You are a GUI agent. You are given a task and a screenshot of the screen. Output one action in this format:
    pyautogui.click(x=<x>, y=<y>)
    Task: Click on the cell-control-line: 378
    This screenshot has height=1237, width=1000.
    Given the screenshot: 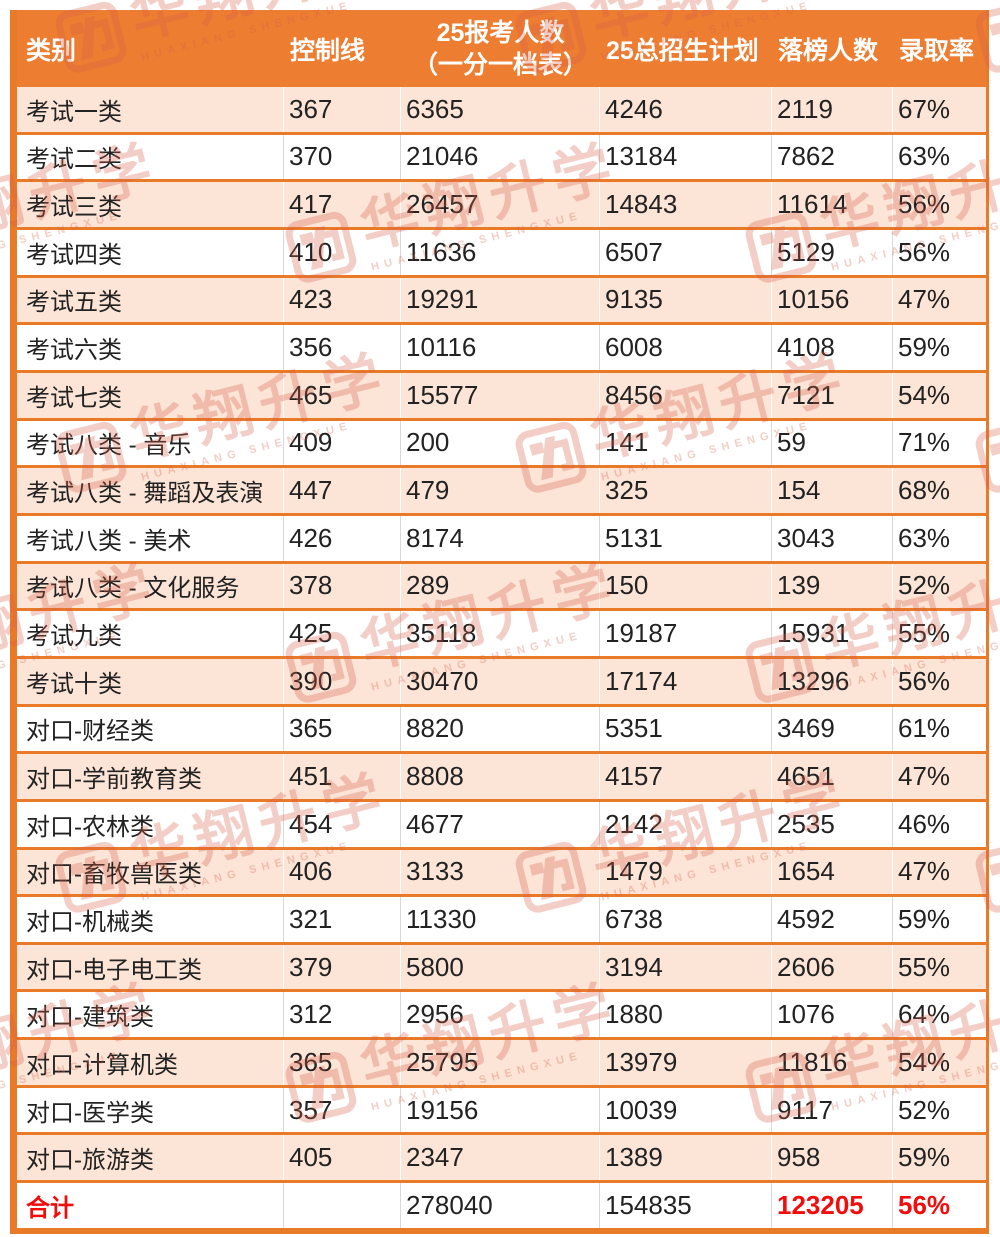 What is the action you would take?
    pyautogui.click(x=342, y=586)
    